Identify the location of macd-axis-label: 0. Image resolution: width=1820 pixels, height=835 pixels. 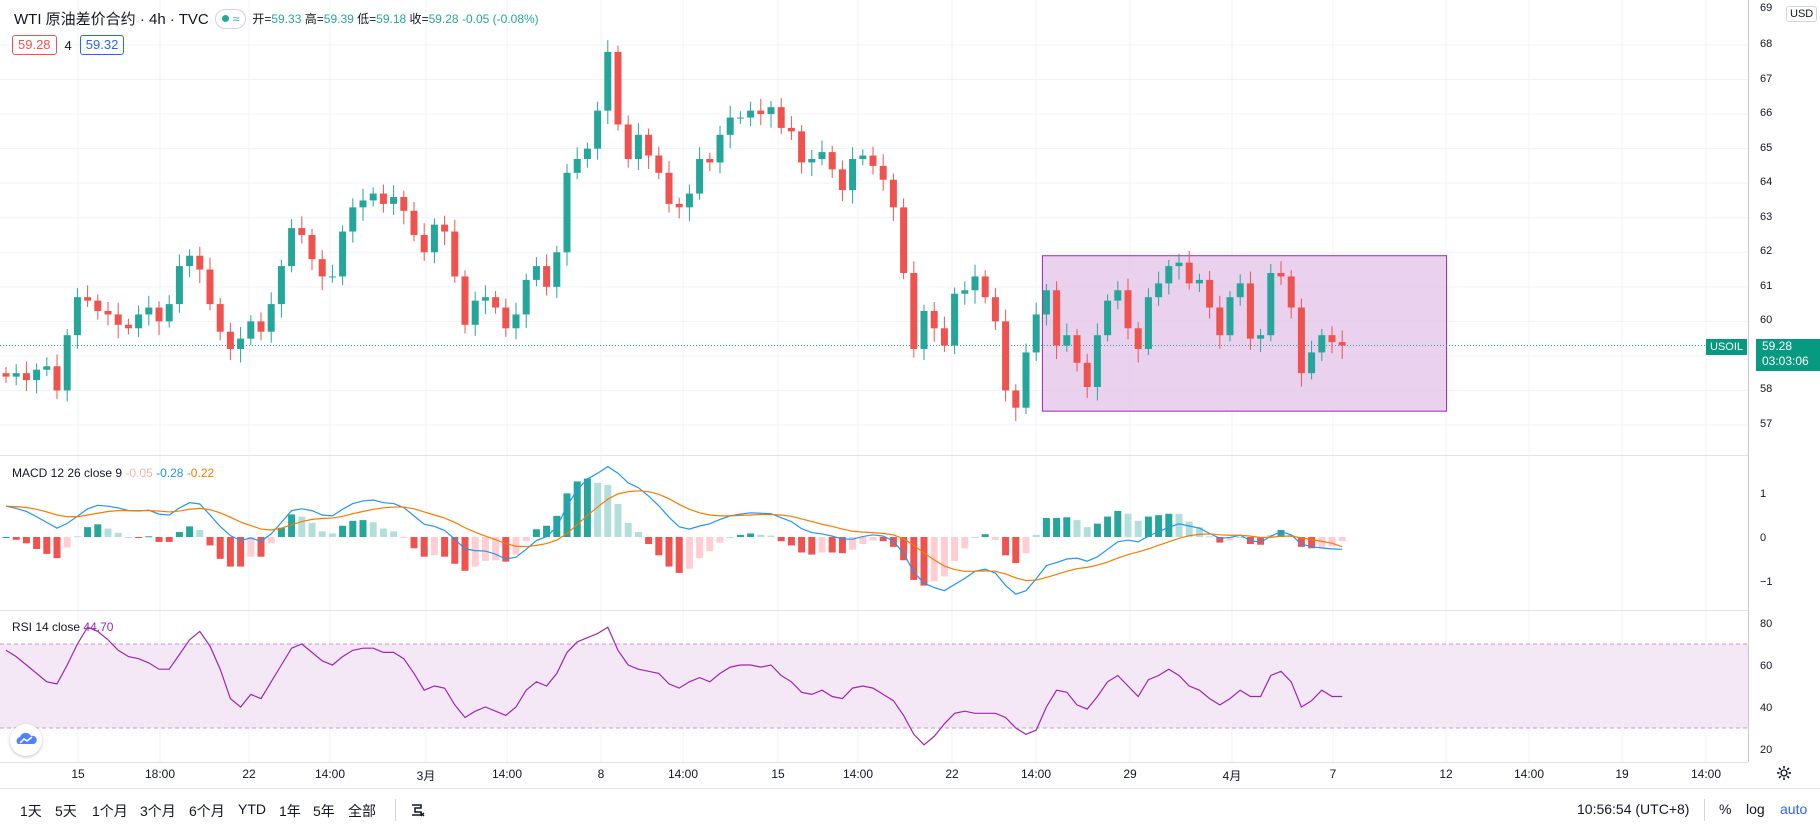
(1763, 538).